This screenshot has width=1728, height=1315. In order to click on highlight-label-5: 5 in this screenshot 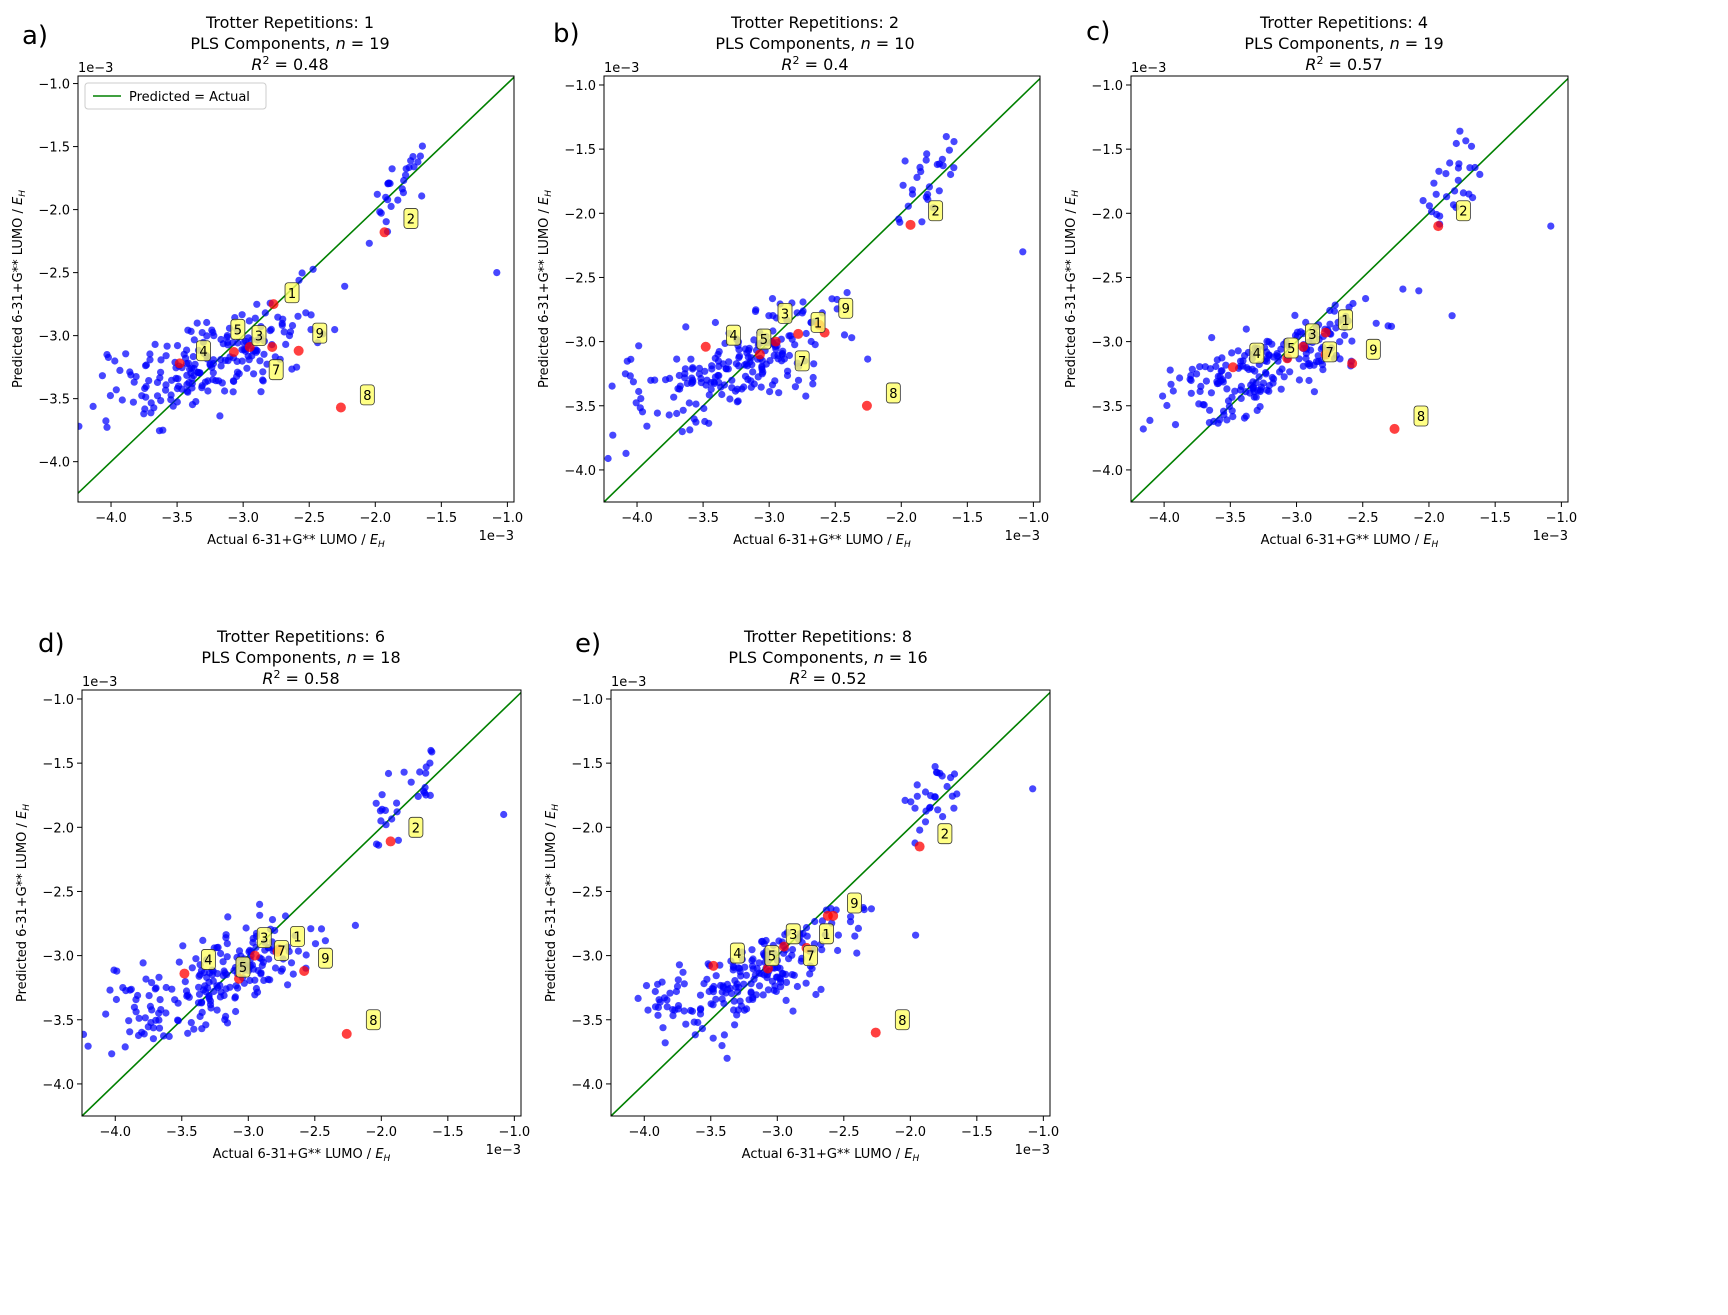, I will do `click(764, 340)`.